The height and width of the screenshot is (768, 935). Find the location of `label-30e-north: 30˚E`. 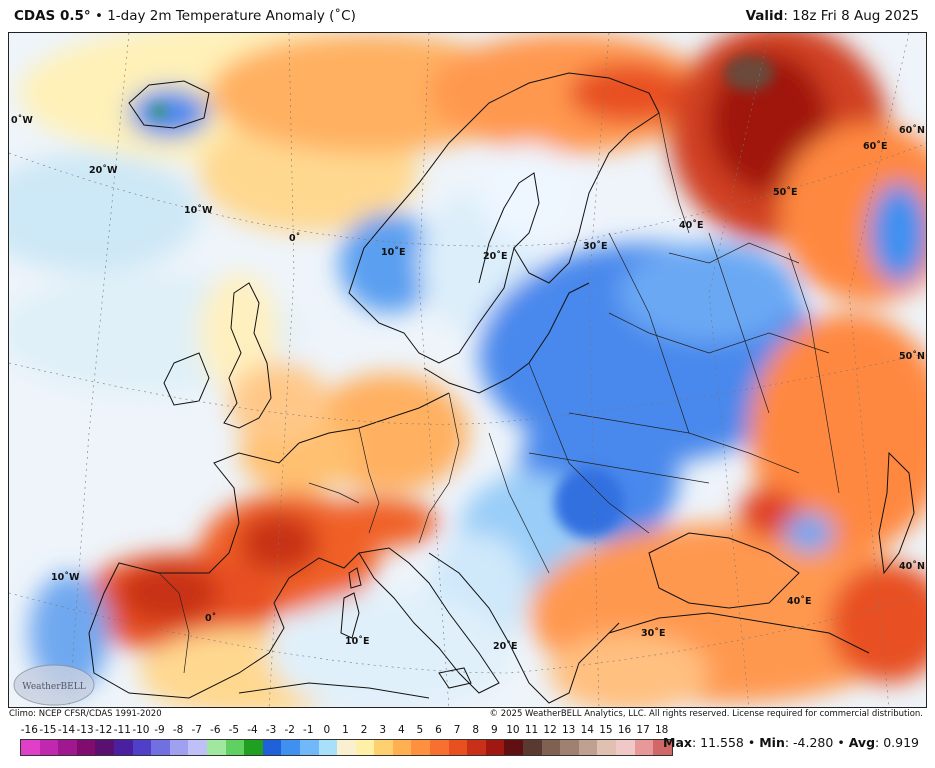

label-30e-north: 30˚E is located at coordinates (595, 246).